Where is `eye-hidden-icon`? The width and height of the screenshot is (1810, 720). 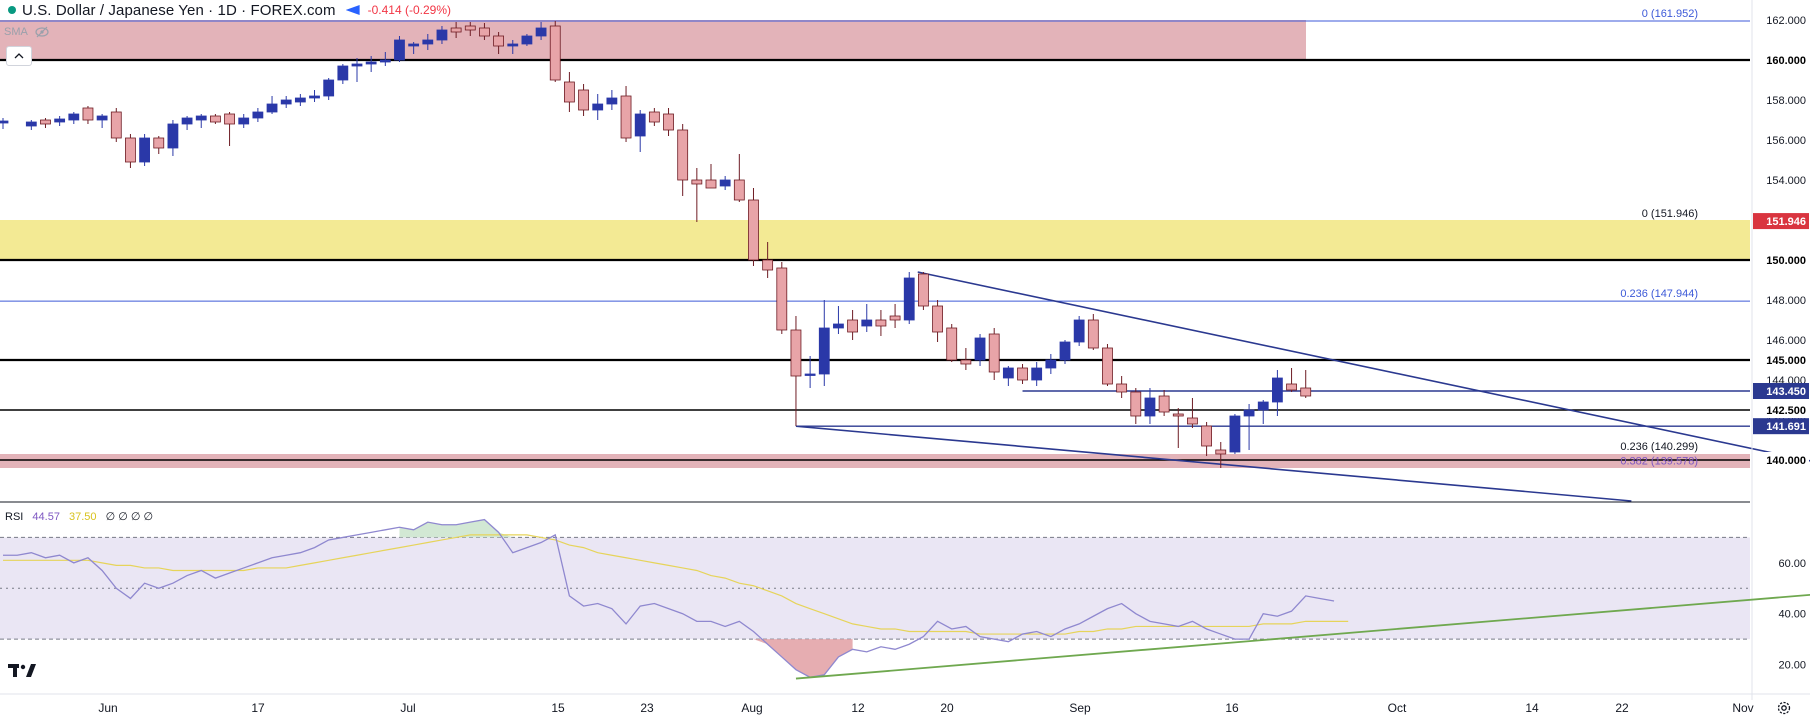 eye-hidden-icon is located at coordinates (42, 32).